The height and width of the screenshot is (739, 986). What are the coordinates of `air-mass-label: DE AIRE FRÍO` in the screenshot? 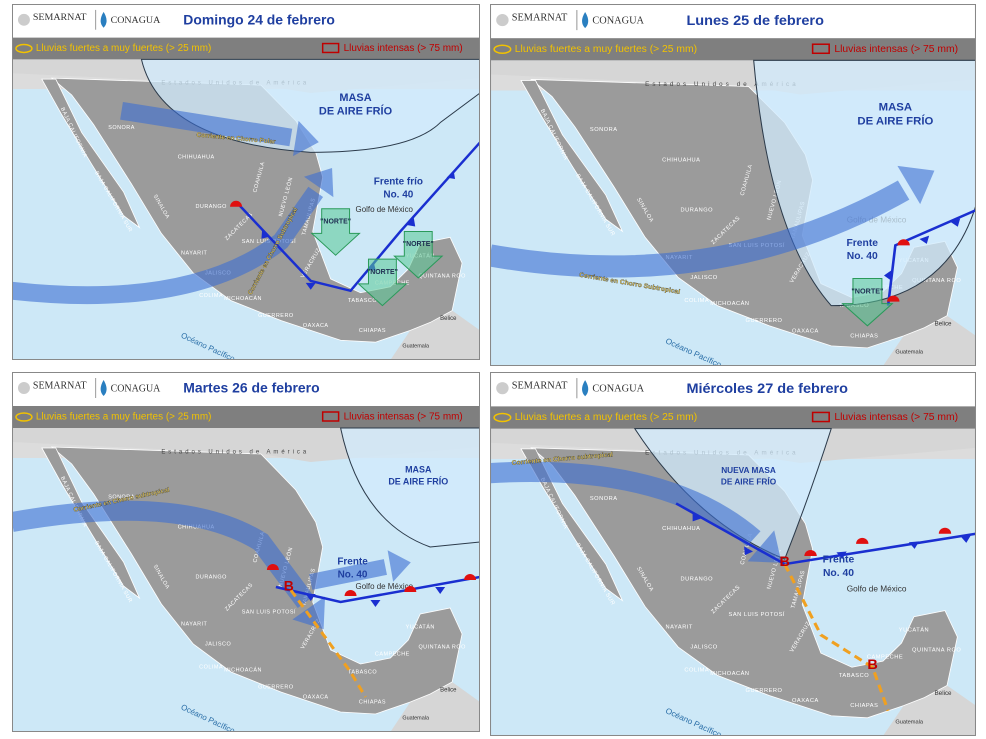 It's located at (749, 480).